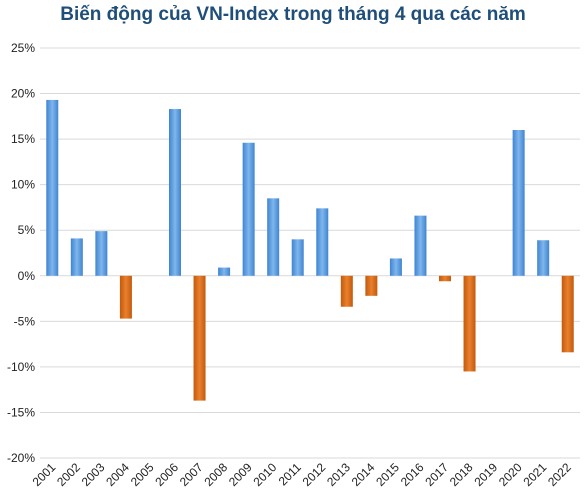  Describe the element at coordinates (199, 338) in the screenshot. I see `bar-2007` at that location.